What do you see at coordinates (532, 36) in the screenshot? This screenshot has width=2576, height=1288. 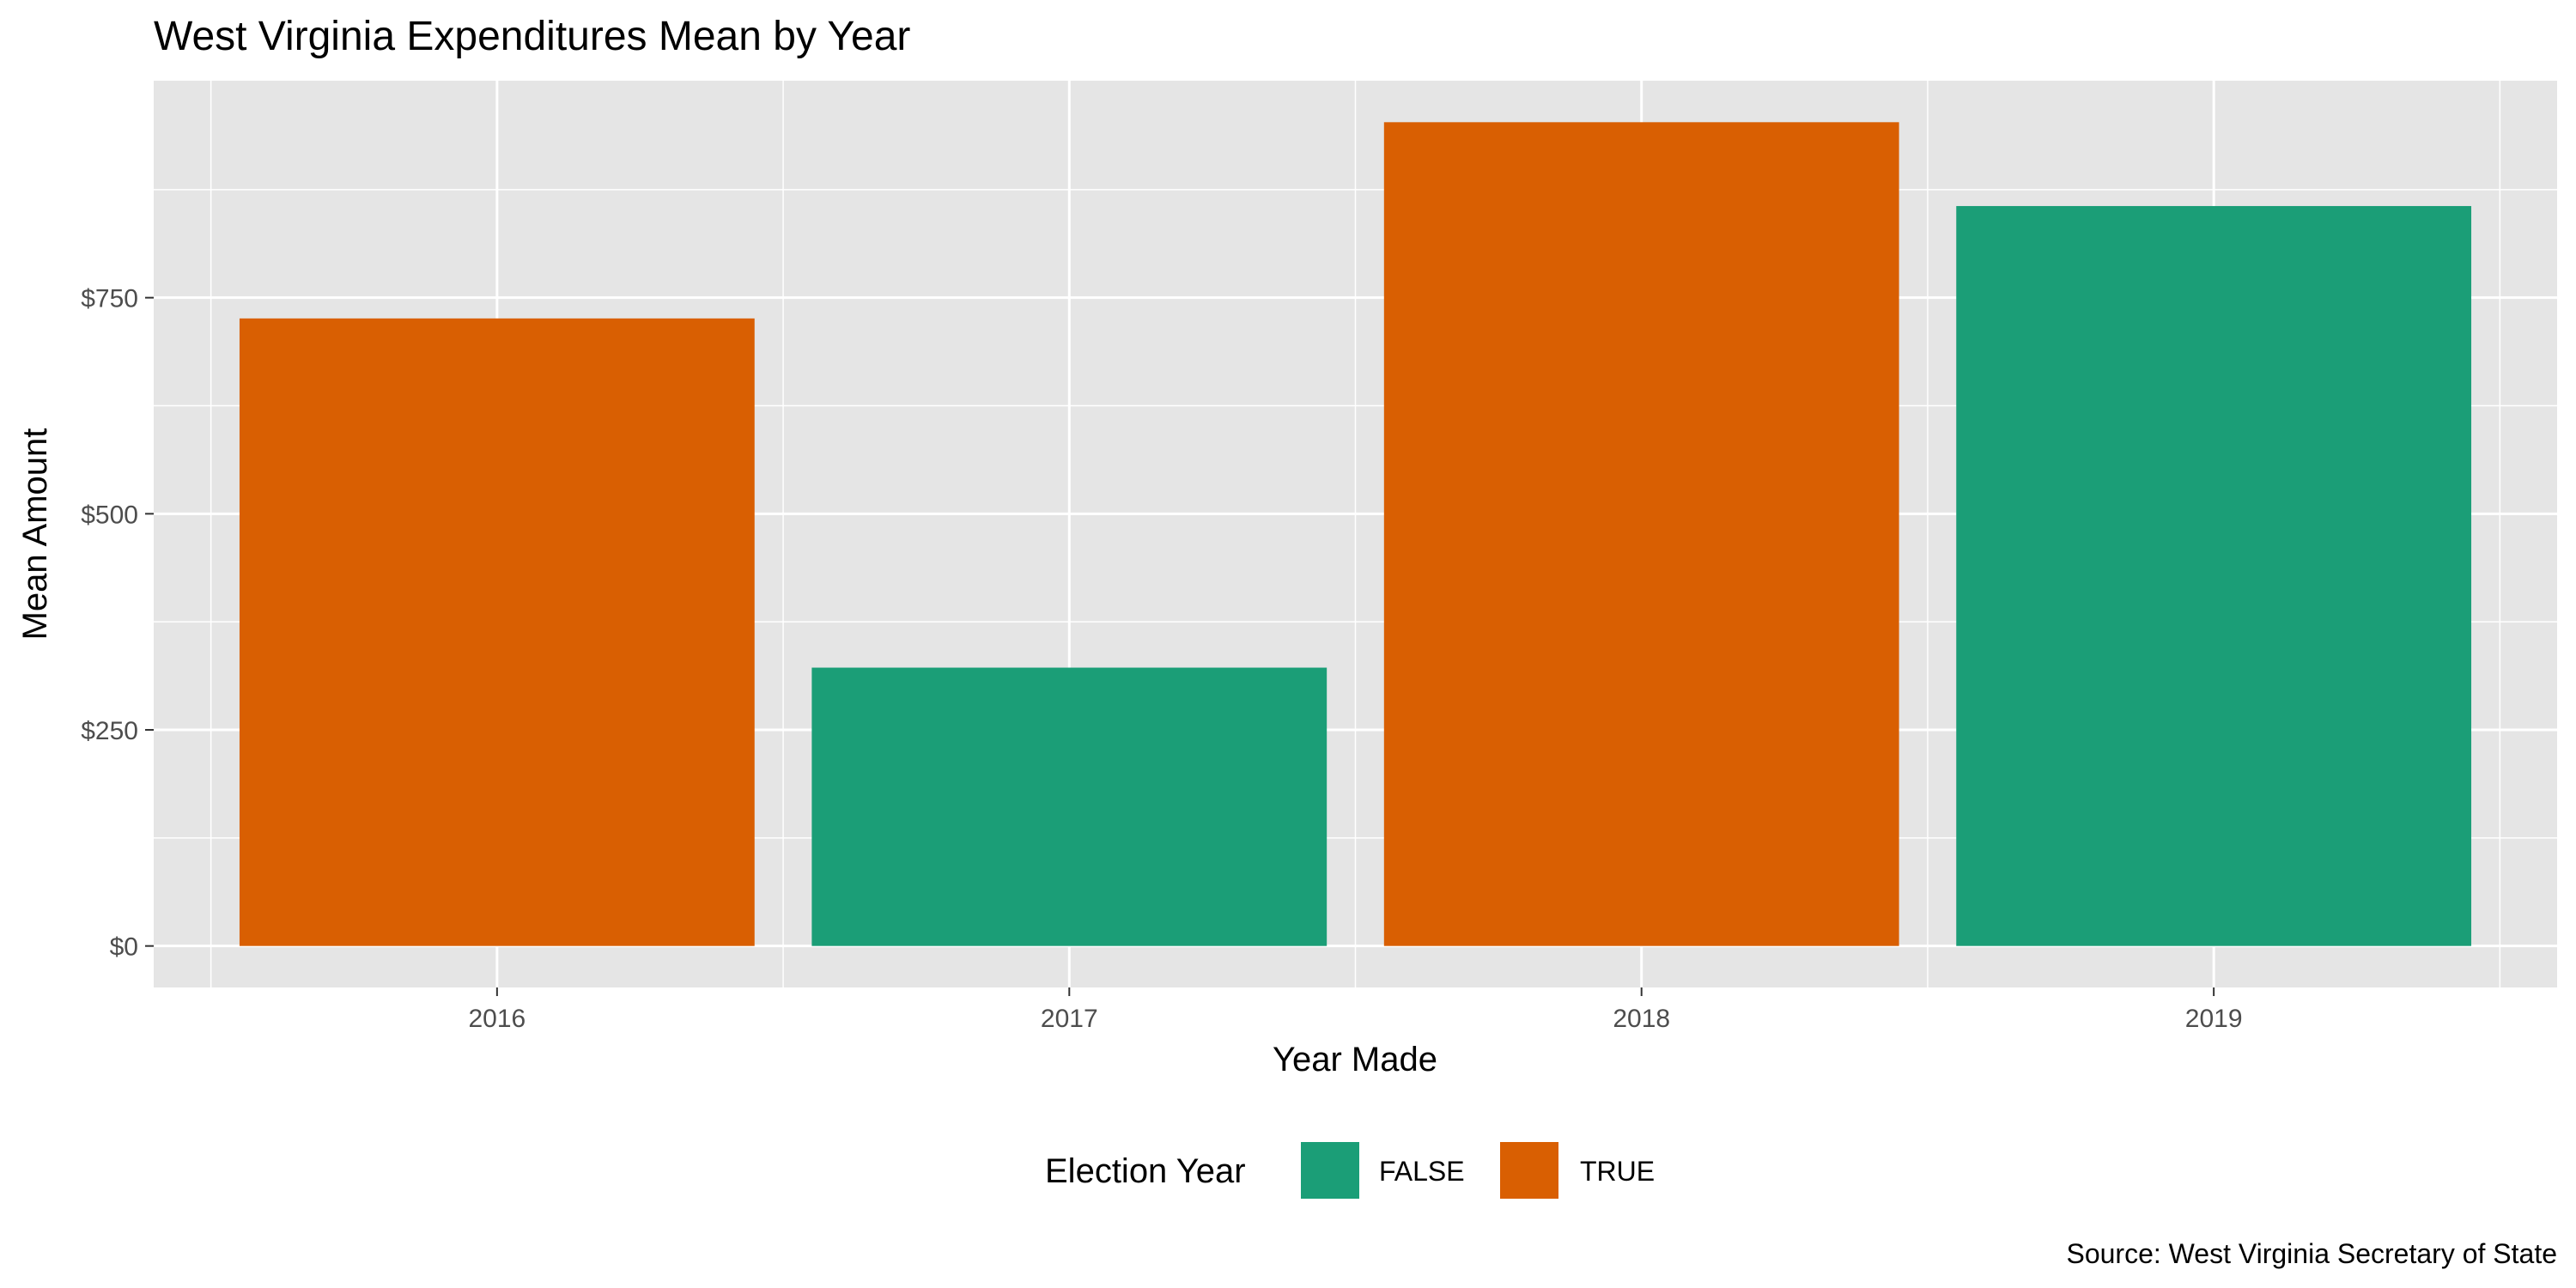 I see `chart-title: West Virginia Expenditures Mean by Year` at bounding box center [532, 36].